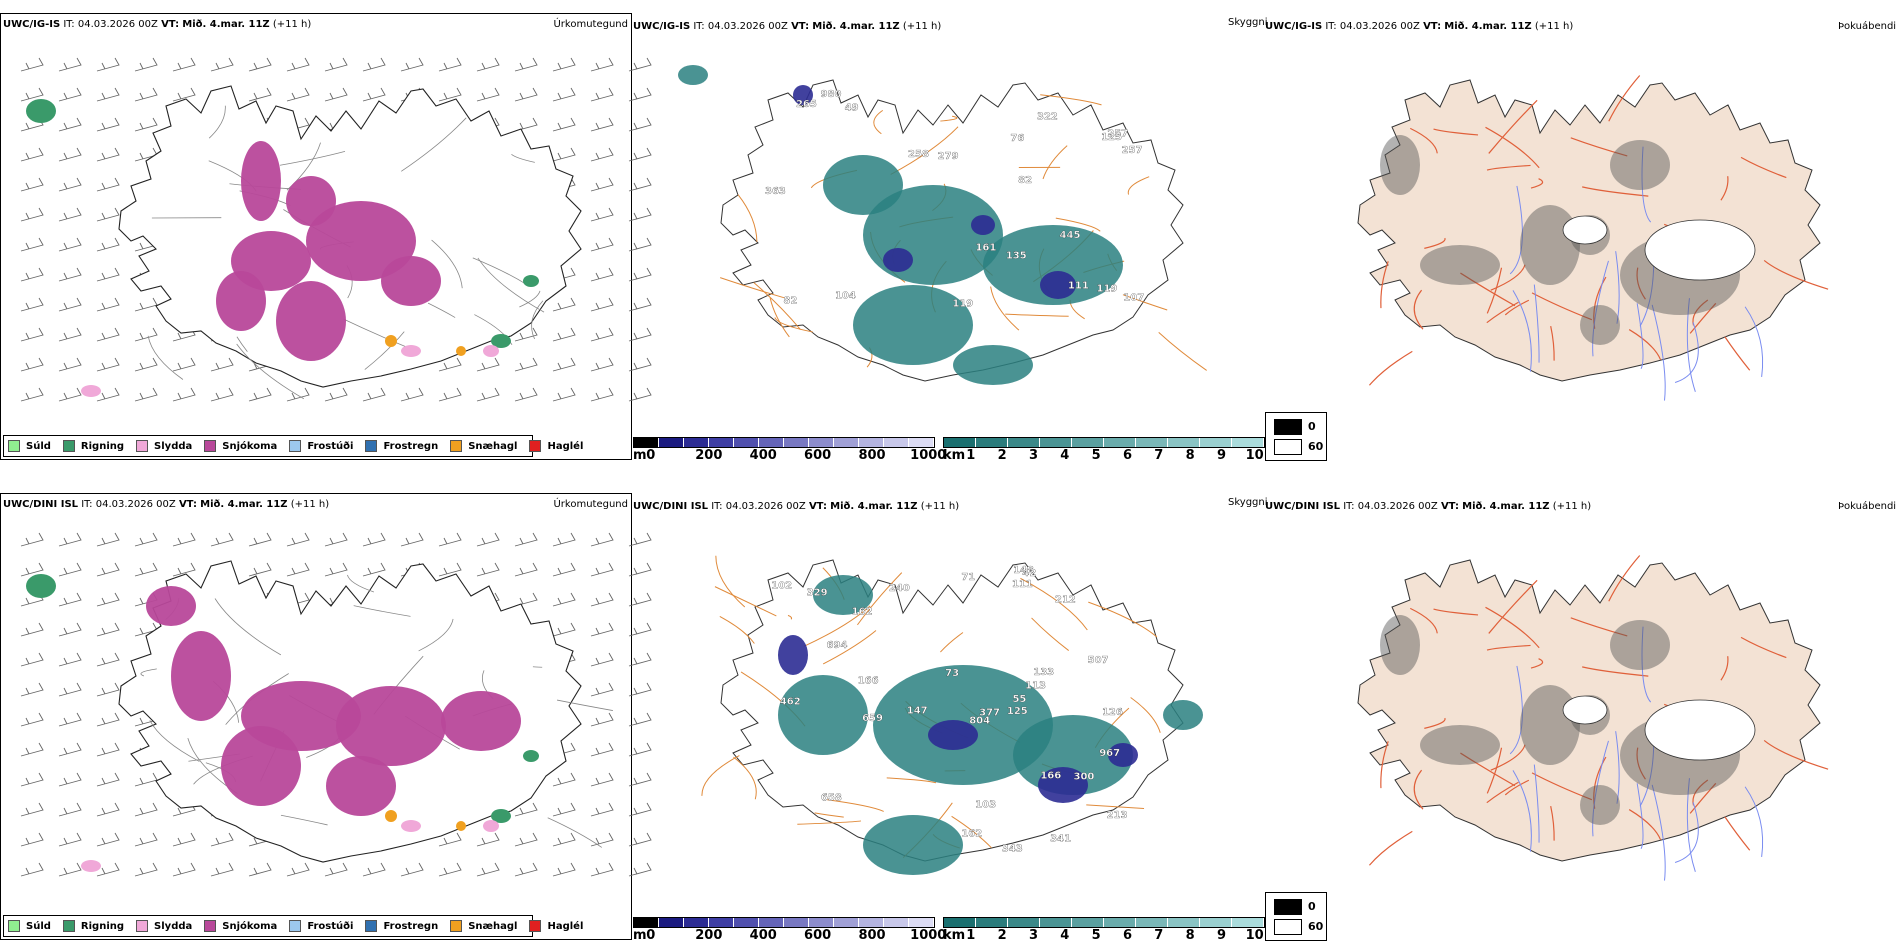  Describe the element at coordinates (1078, 286) in the screenshot. I see `ceiling-label: 111` at that location.